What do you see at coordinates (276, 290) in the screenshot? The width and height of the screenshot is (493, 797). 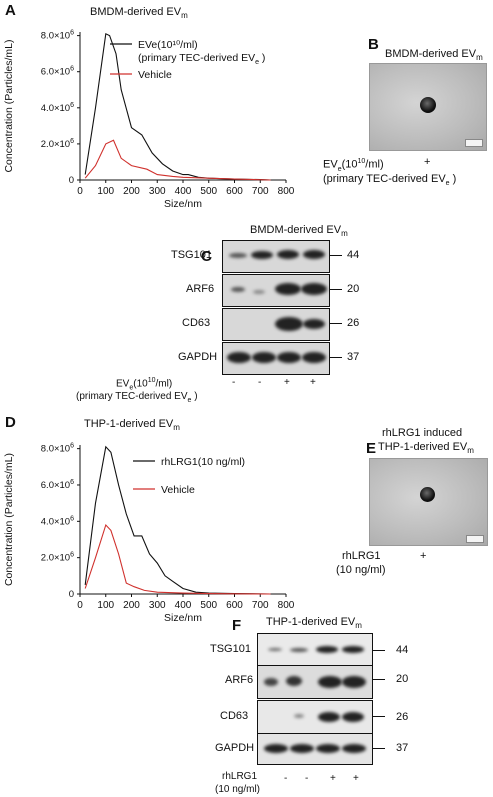 I see `blot-c-arf6` at bounding box center [276, 290].